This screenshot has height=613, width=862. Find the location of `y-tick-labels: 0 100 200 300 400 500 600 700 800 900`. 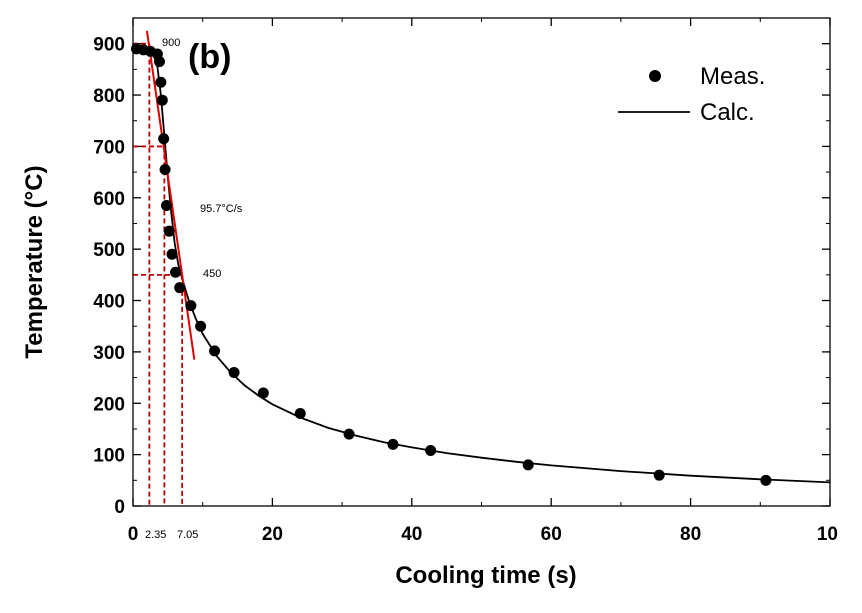

y-tick-labels: 0 100 200 300 400 500 600 700 800 900 is located at coordinates (109, 276).